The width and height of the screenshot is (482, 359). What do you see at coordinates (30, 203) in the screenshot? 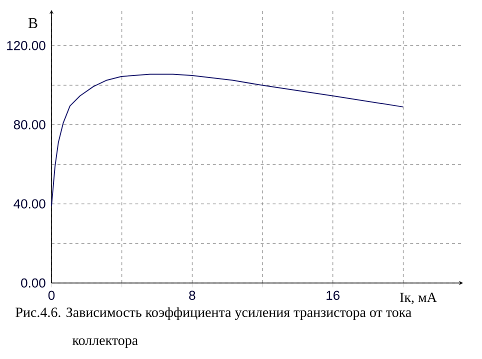
I see `y-tick-label: 40.00` at bounding box center [30, 203].